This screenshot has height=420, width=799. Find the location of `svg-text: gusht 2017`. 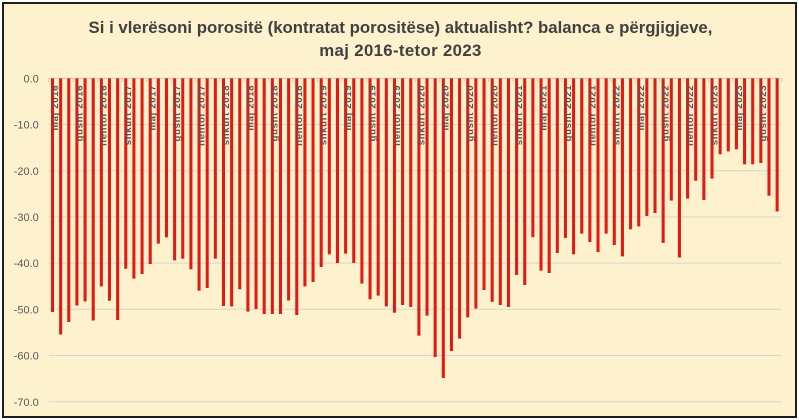

svg-text: gusht 2017 is located at coordinates (177, 113).